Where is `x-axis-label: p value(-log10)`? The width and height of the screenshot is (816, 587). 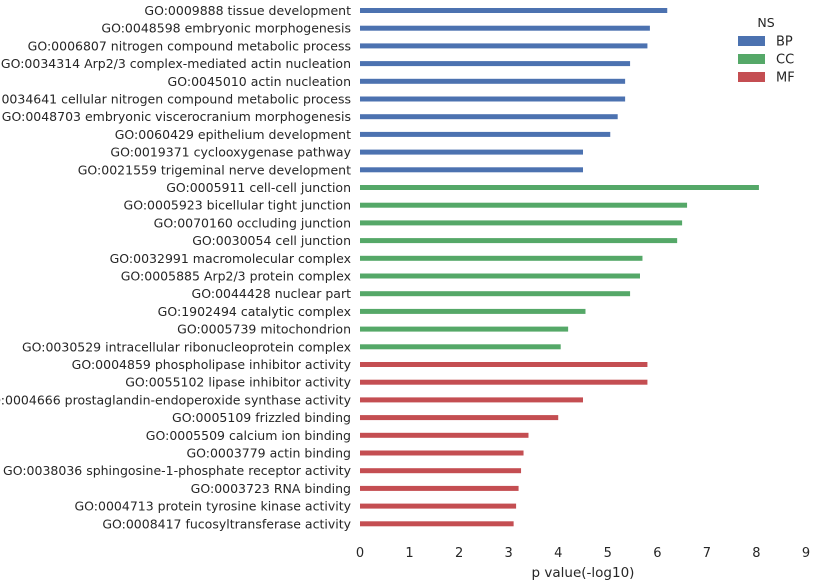 x-axis-label: p value(-log10) is located at coordinates (583, 573).